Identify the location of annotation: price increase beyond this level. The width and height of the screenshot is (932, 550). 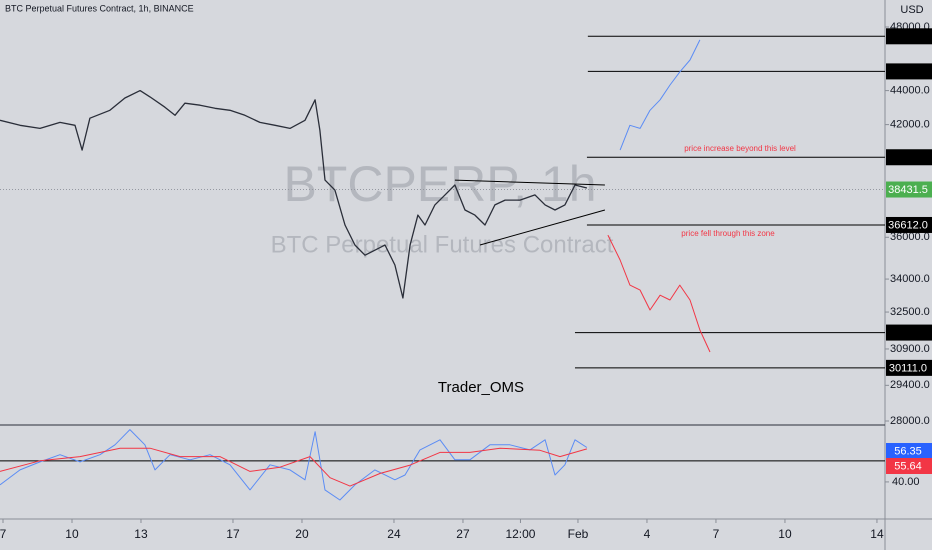
(740, 148).